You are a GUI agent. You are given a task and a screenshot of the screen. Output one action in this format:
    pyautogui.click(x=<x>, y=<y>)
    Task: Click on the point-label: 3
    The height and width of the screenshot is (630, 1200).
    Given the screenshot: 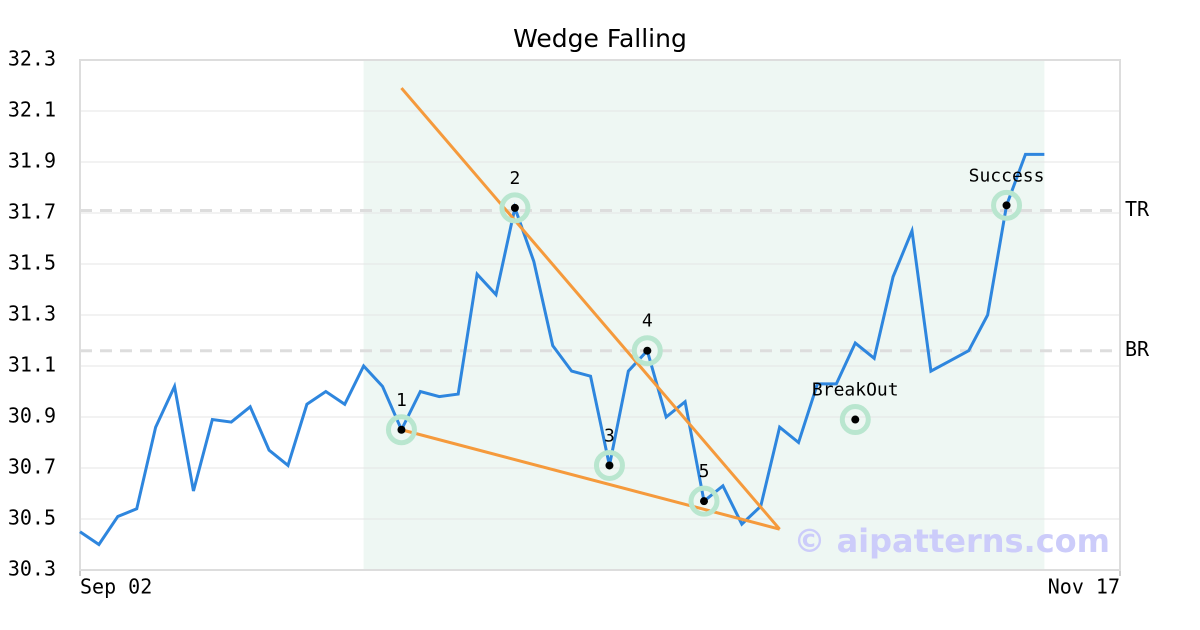 What is the action you would take?
    pyautogui.click(x=609, y=435)
    